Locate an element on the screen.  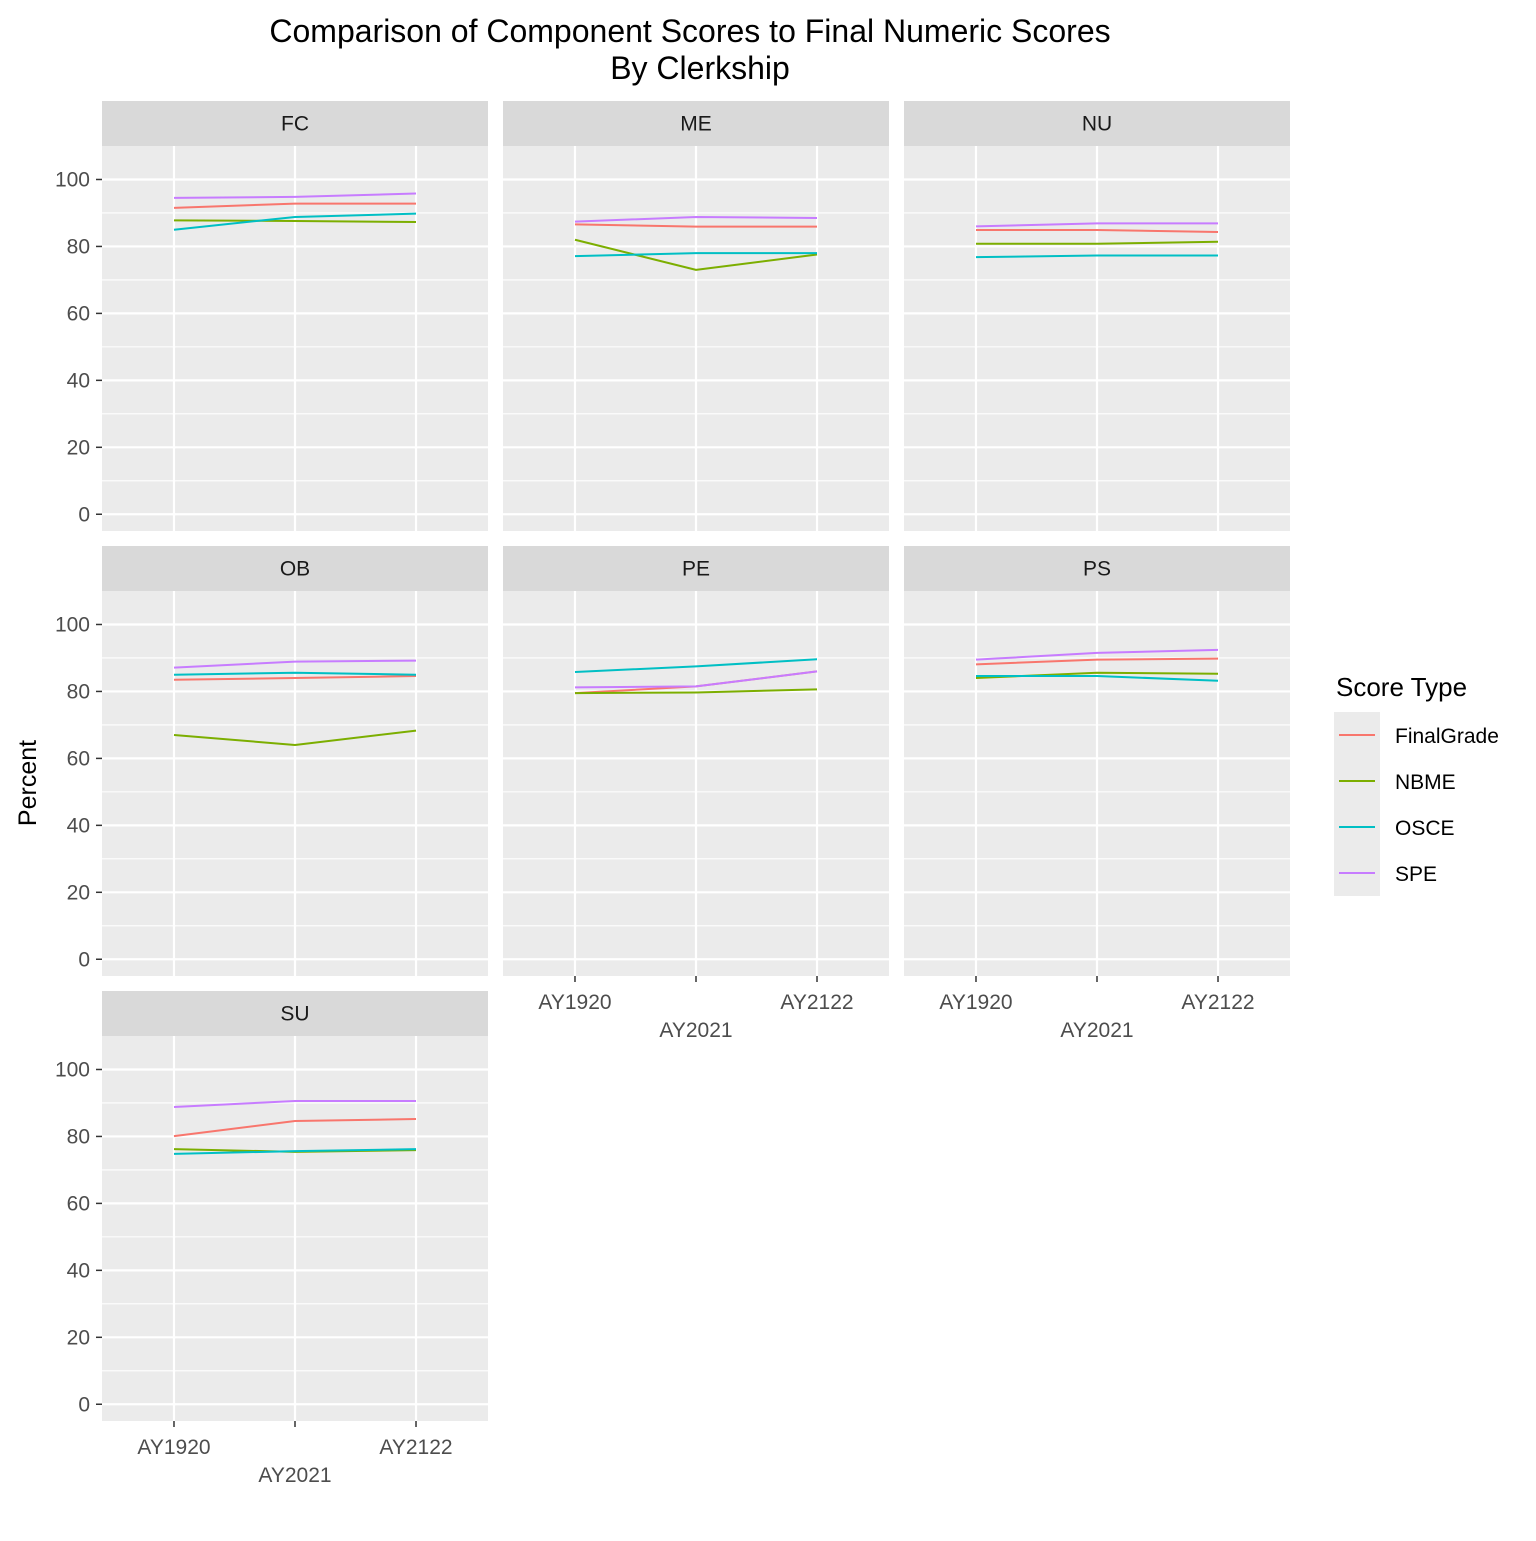
legend-label-spe: SPE is located at coordinates (1416, 874).